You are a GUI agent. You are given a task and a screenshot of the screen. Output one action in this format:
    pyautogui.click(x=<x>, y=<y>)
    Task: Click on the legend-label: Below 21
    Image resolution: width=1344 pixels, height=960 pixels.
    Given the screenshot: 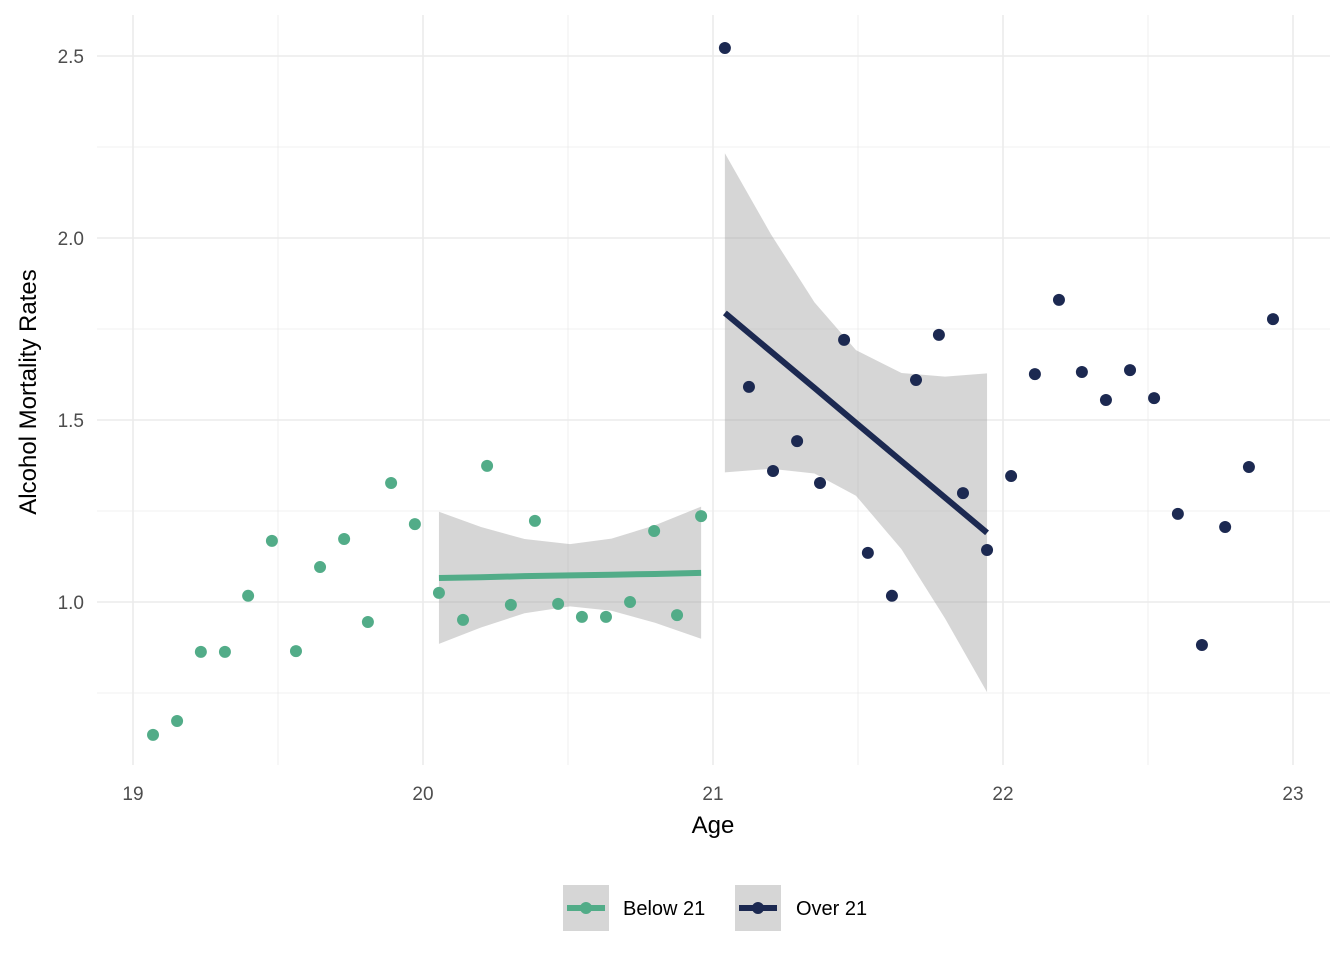 What is the action you would take?
    pyautogui.click(x=664, y=909)
    